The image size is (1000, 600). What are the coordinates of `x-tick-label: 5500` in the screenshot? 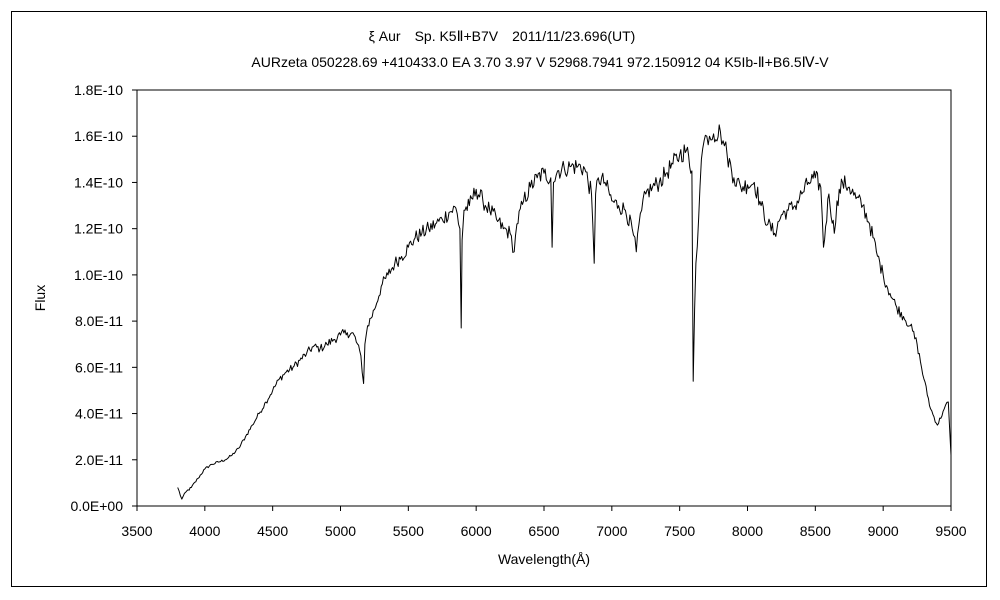 It's located at (408, 531).